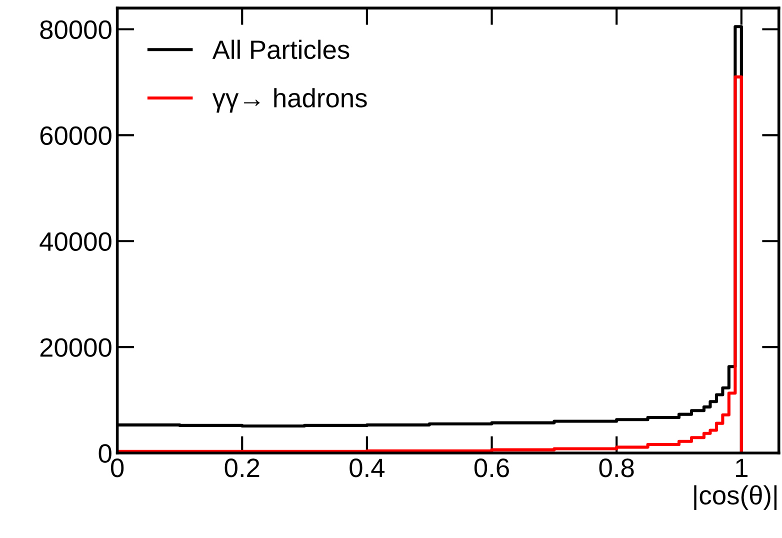 The height and width of the screenshot is (538, 782). I want to click on x-tick-label: 0.4, so click(367, 468).